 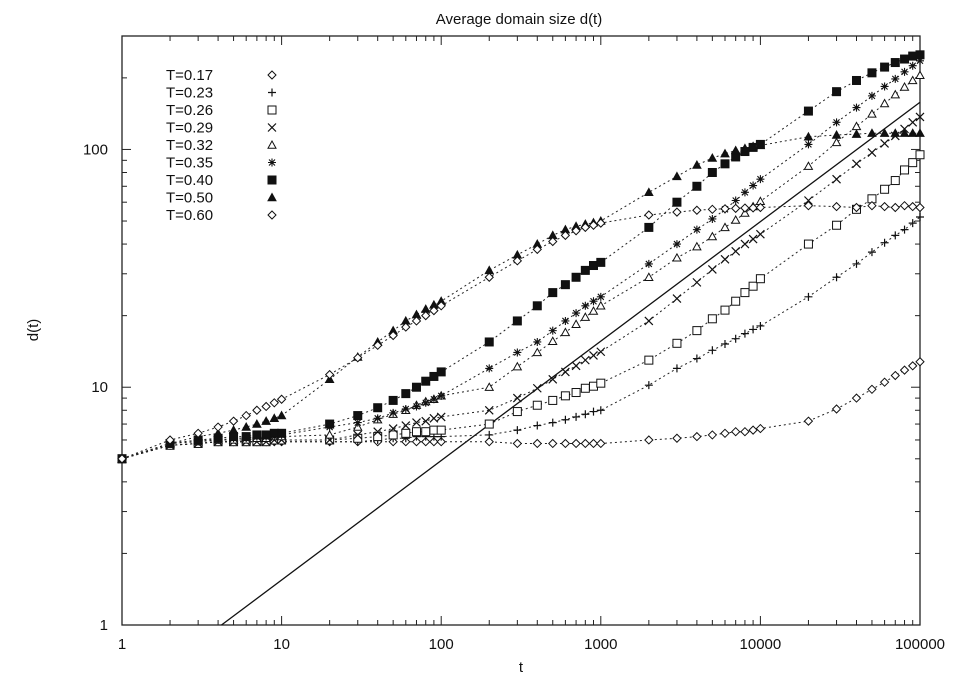 I want to click on legend-label: T=0.40, so click(x=189, y=180).